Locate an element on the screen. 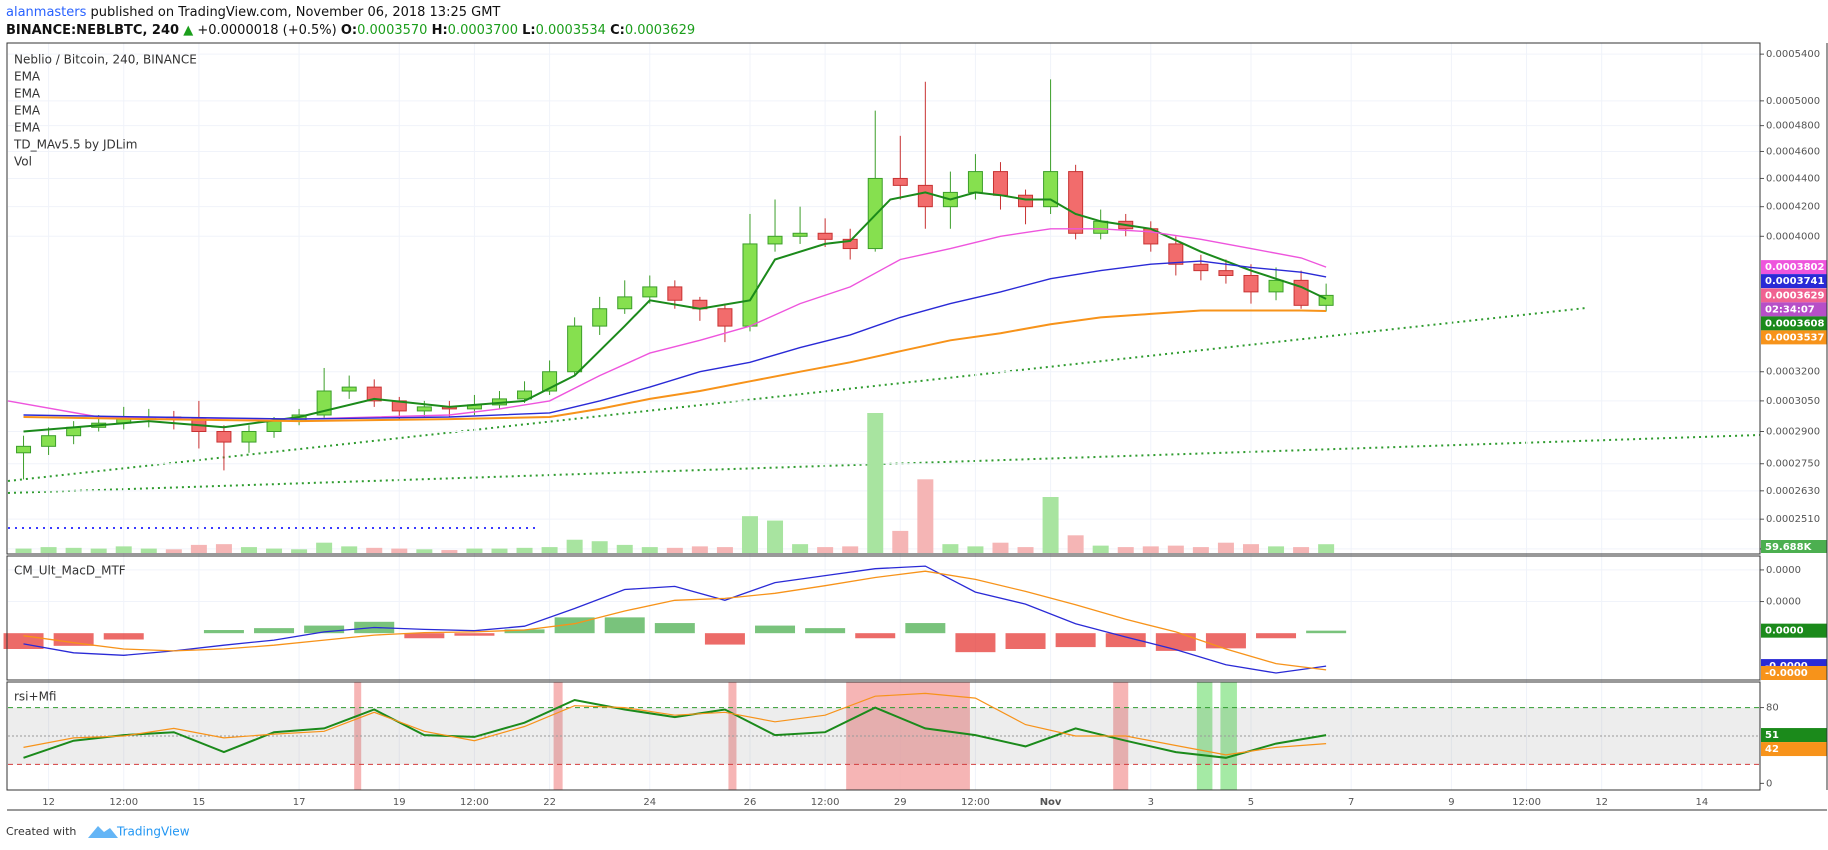  x-tick-label: 12 is located at coordinates (48, 802).